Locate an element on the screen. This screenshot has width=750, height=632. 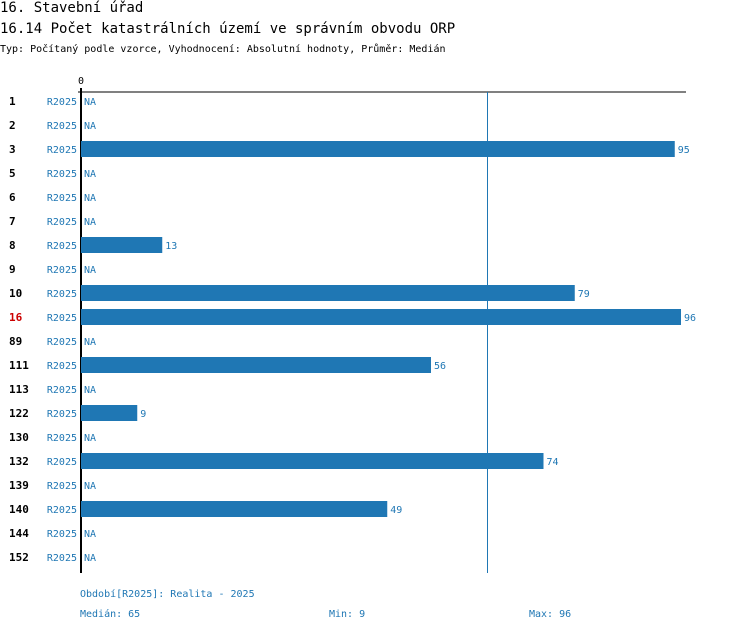
footer-min: Min: 9 is located at coordinates (347, 614).